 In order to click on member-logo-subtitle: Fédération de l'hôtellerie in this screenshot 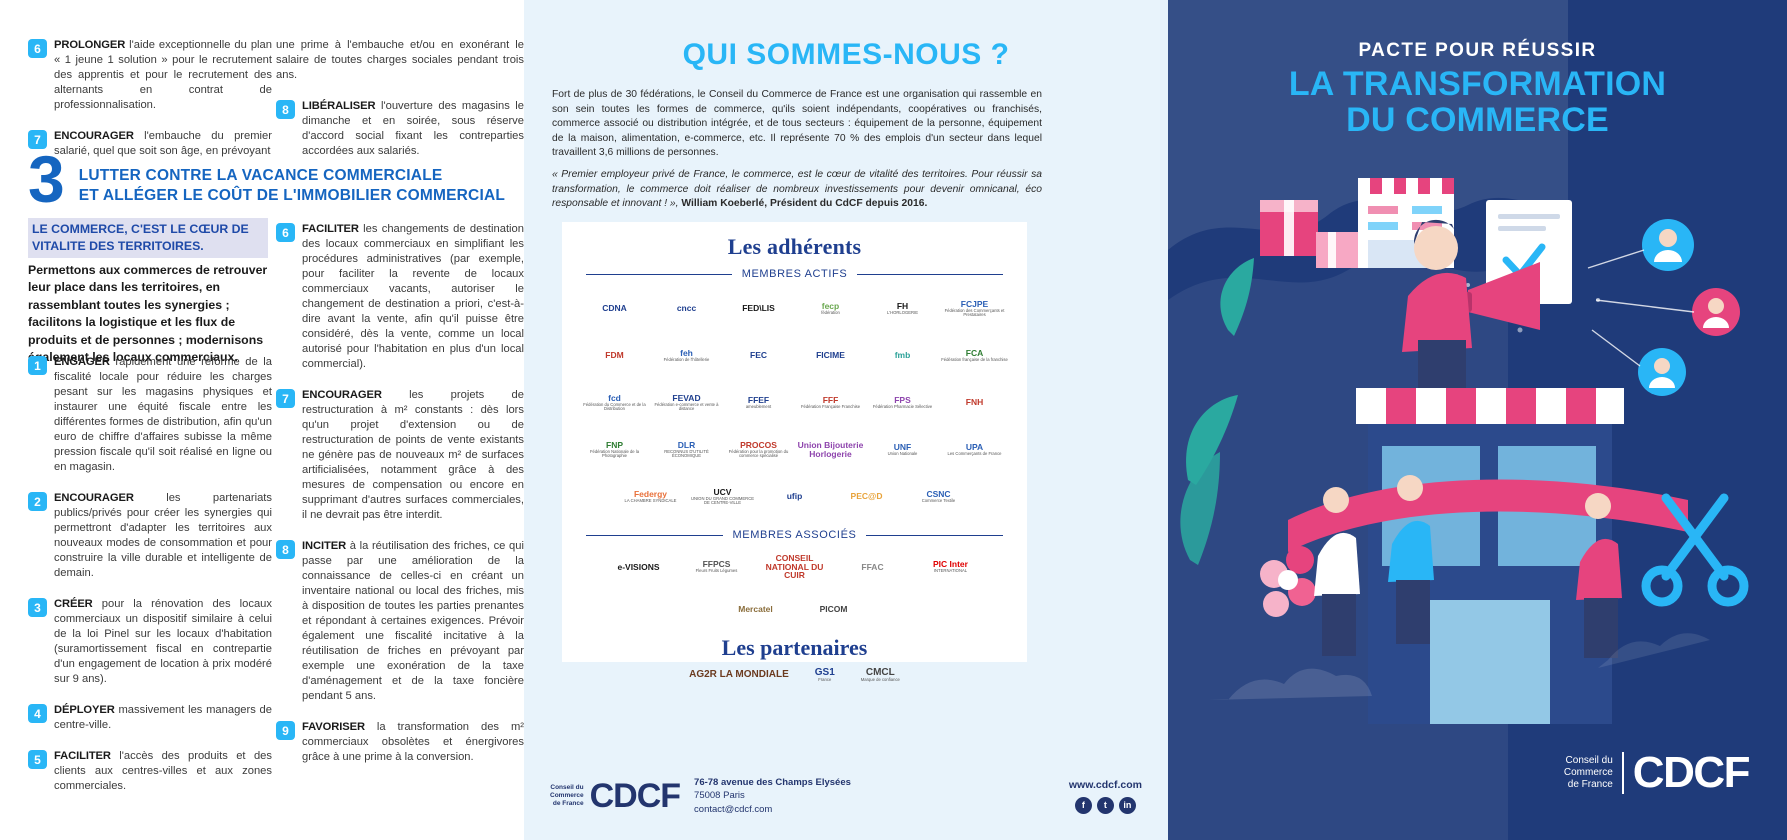, I will do `click(686, 359)`.